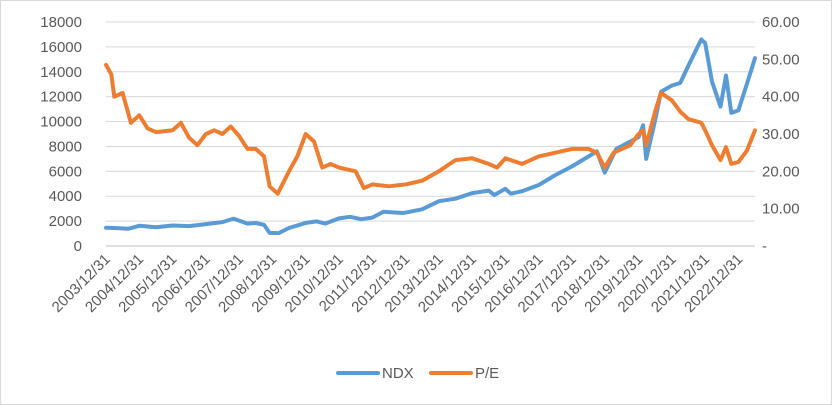 The width and height of the screenshot is (832, 405). I want to click on right-axis-tick-label: 60.00, so click(781, 22).